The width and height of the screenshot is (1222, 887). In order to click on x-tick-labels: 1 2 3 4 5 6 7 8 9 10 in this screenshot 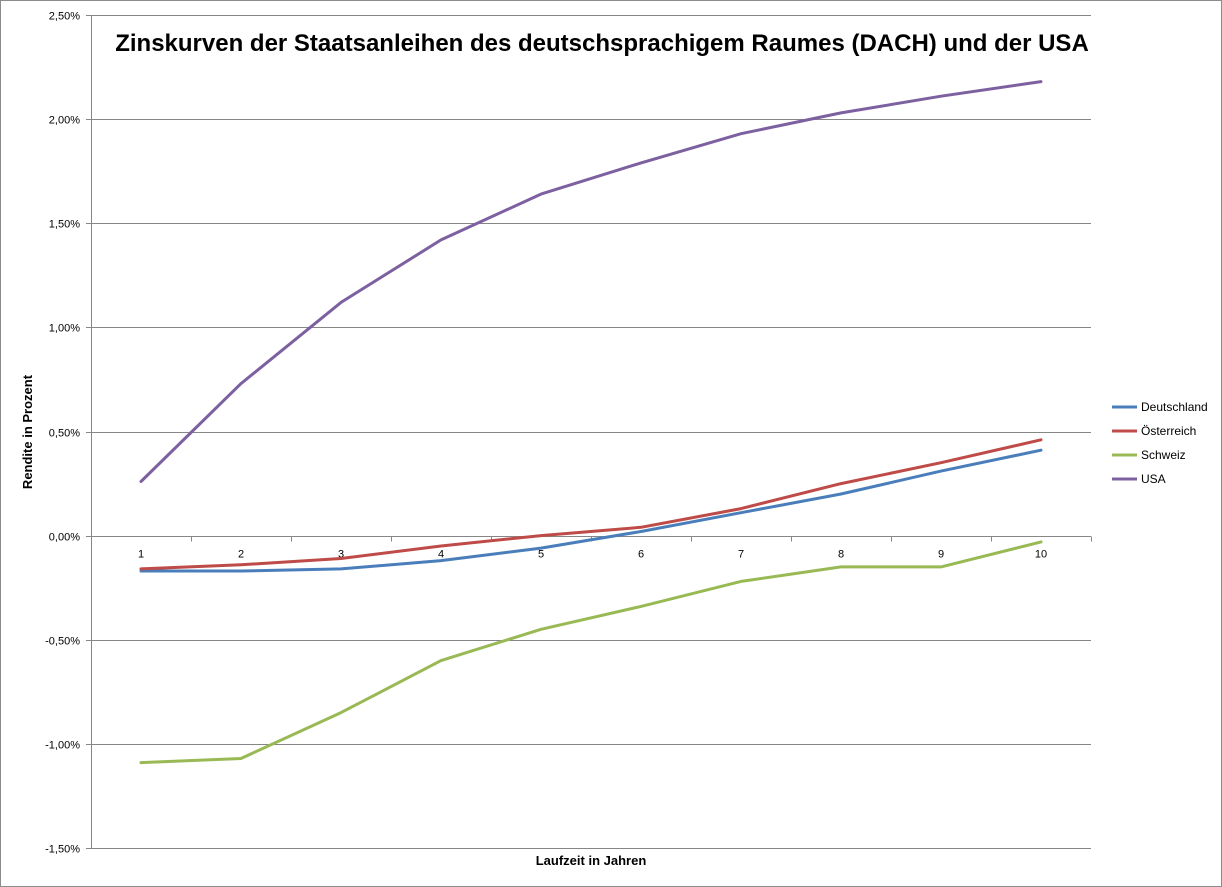, I will do `click(592, 555)`.